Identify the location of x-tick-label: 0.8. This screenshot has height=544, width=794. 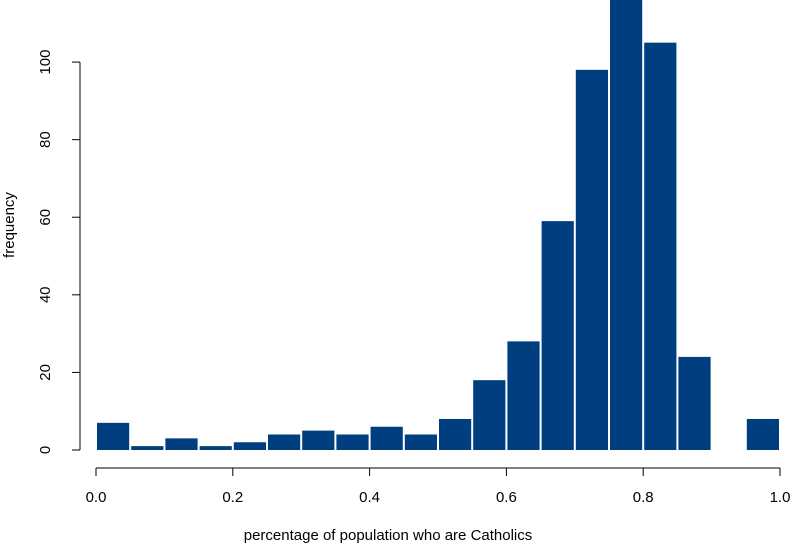
(643, 497).